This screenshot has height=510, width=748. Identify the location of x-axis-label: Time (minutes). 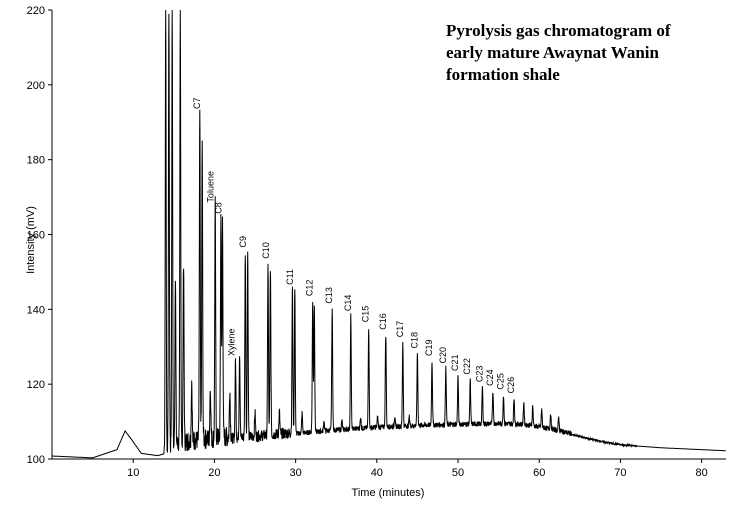
(388, 493).